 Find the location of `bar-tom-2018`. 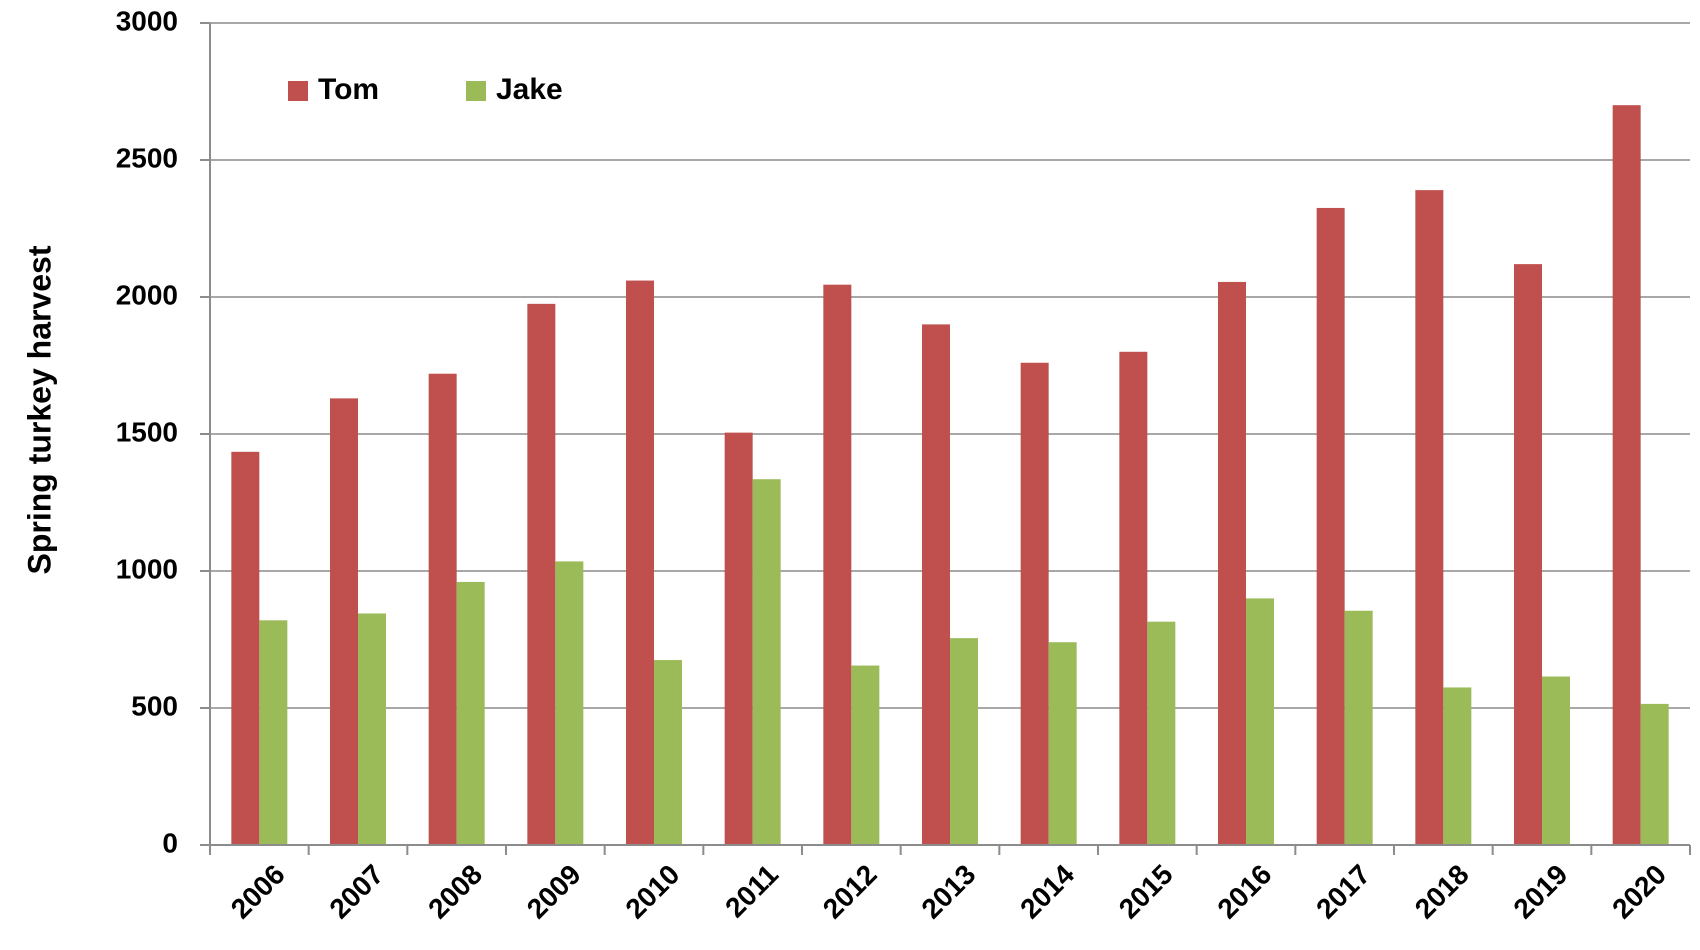

bar-tom-2018 is located at coordinates (1429, 517).